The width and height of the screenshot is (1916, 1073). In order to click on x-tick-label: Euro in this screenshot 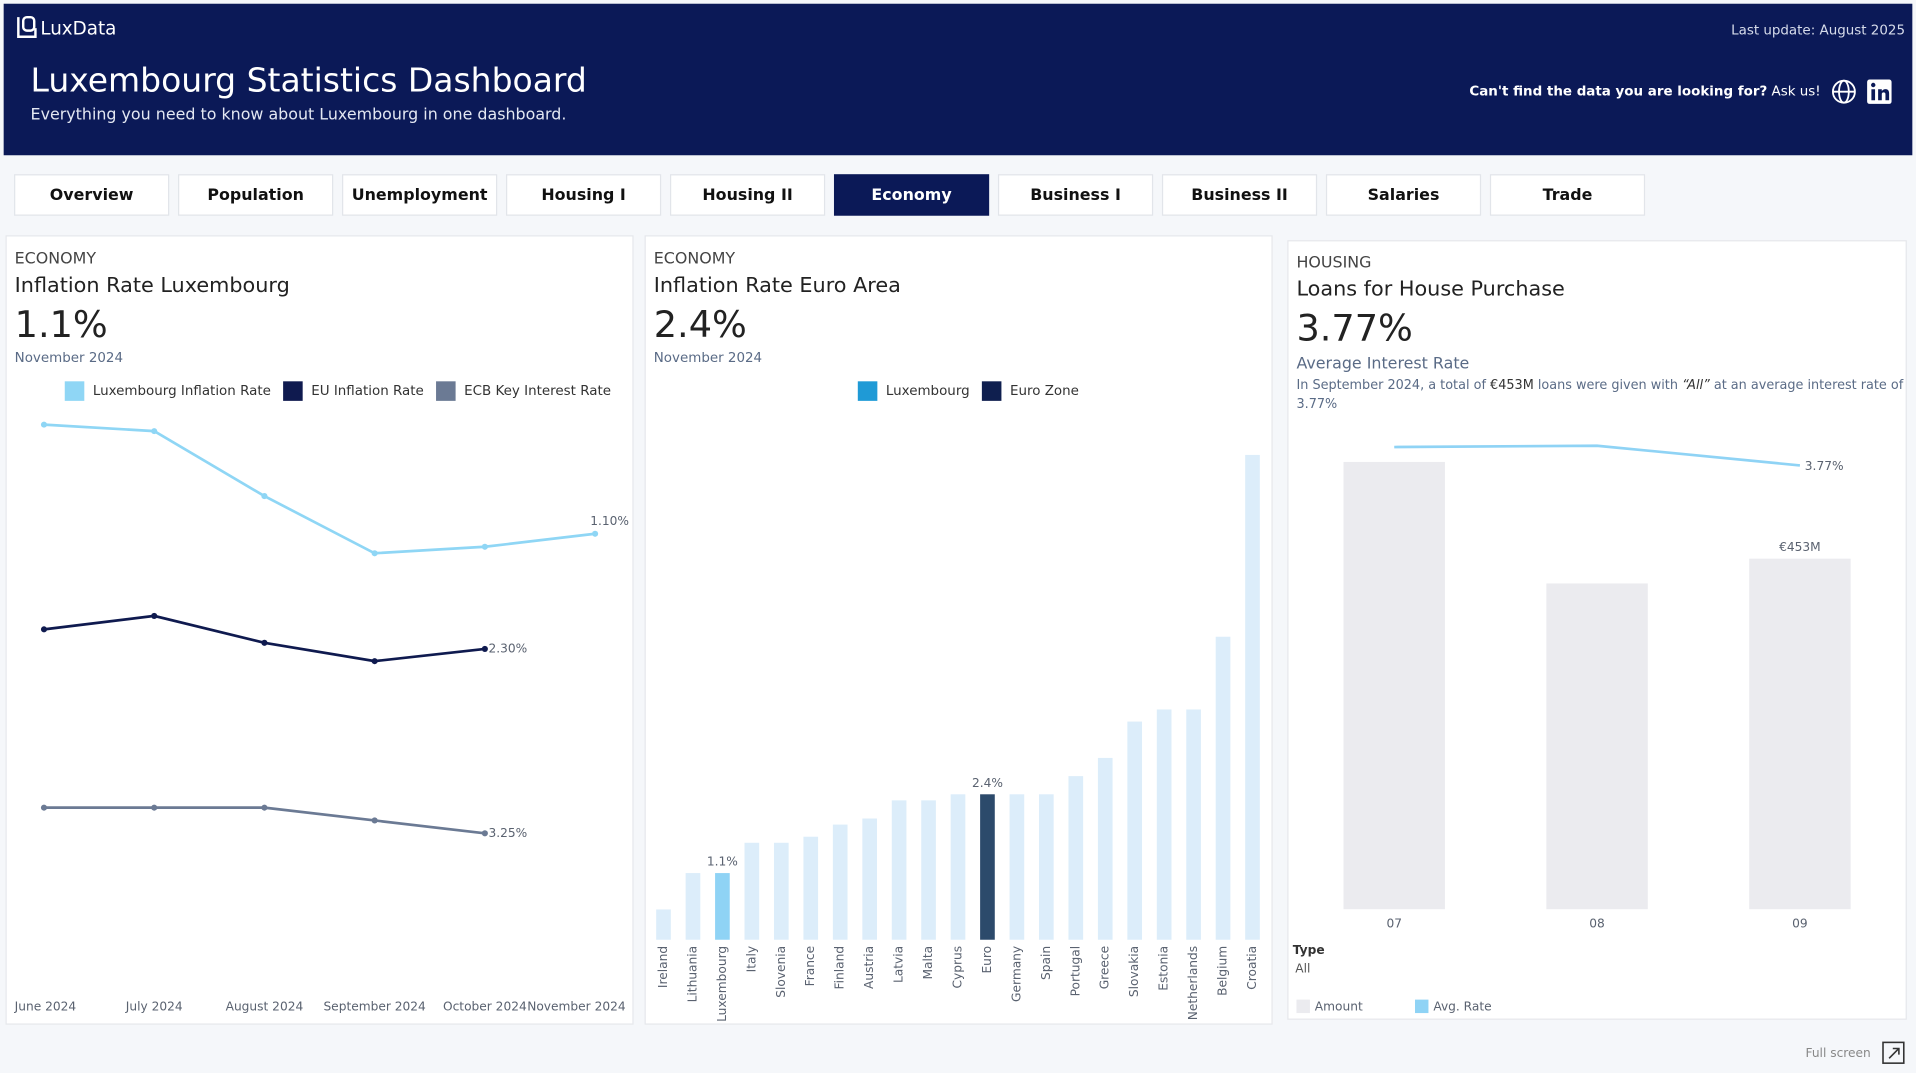, I will do `click(987, 960)`.